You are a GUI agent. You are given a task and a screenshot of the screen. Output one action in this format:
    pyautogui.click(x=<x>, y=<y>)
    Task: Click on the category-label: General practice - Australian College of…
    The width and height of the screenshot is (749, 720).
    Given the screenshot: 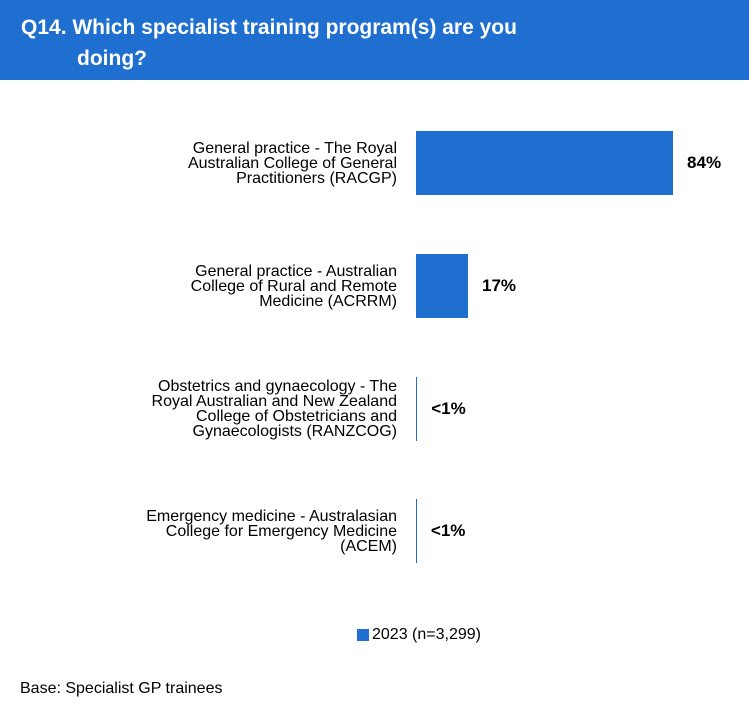 What is the action you would take?
    pyautogui.click(x=293, y=286)
    